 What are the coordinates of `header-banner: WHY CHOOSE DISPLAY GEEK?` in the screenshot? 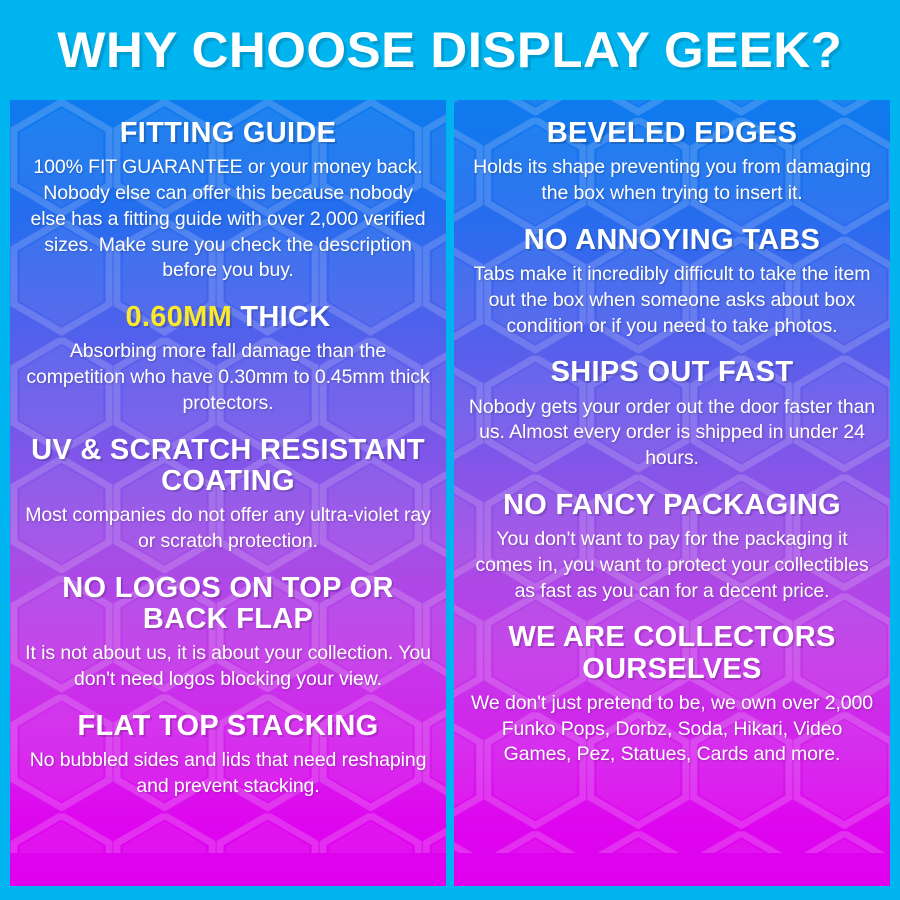 It's located at (450, 50).